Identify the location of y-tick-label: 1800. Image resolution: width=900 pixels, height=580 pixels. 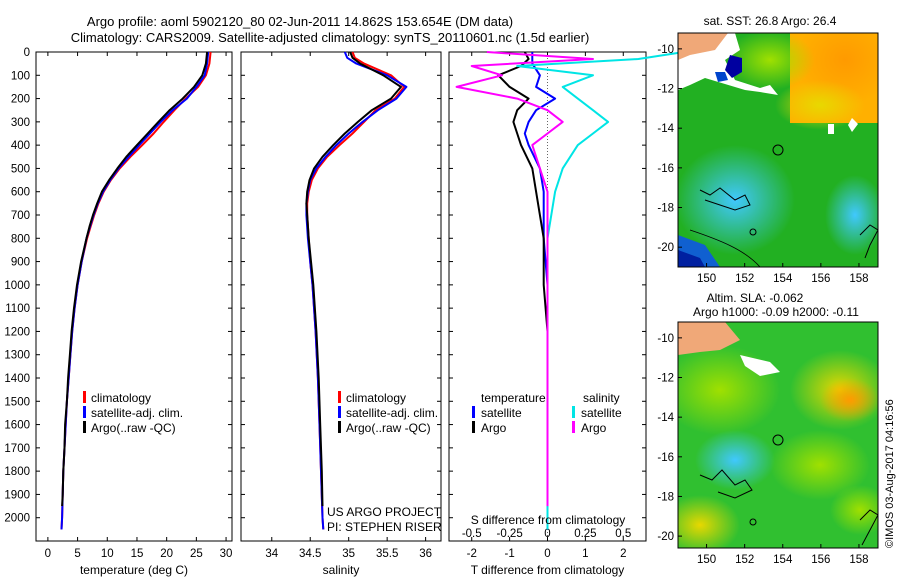
(17, 472).